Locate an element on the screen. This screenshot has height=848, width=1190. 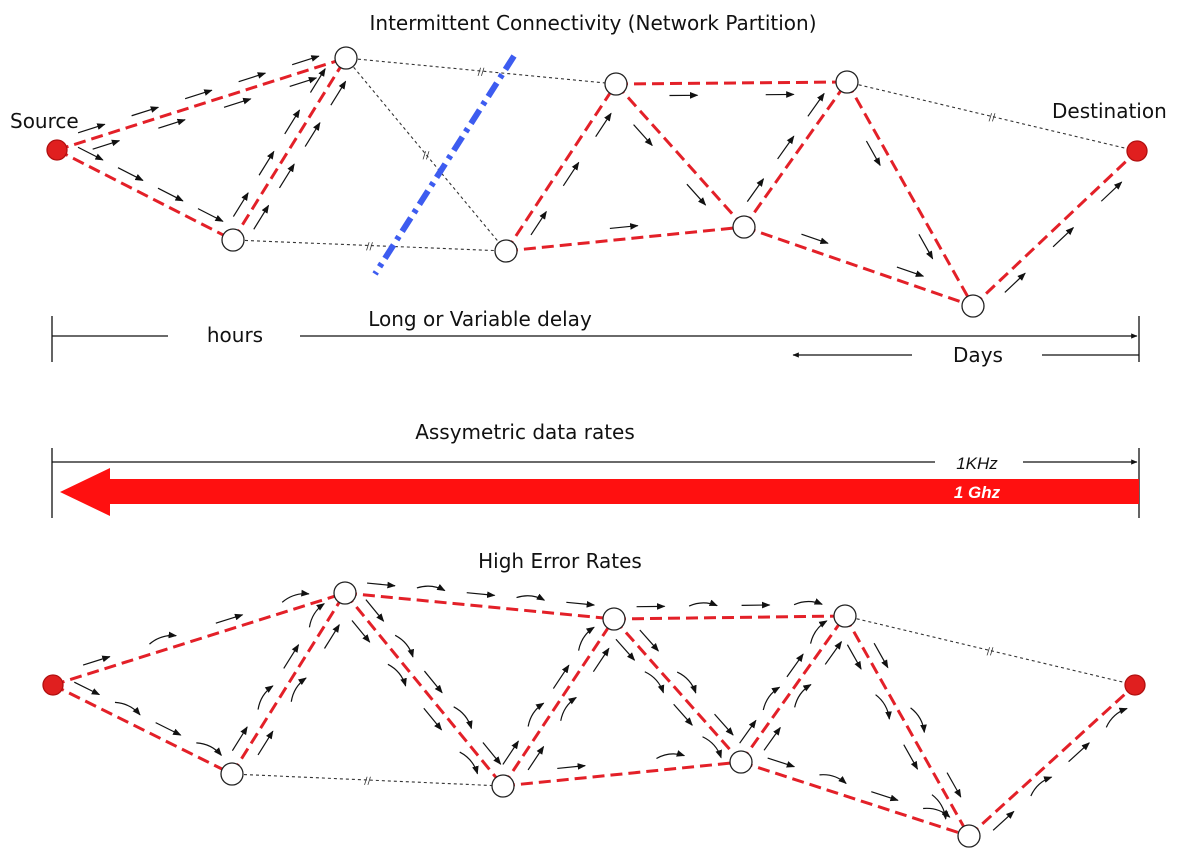
destination-node is located at coordinates (1137, 151).